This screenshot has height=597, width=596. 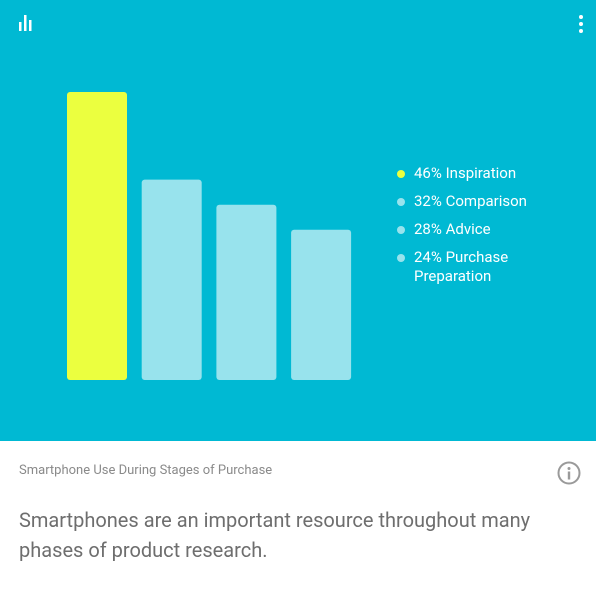 I want to click on menu-icon, so click(x=581, y=24).